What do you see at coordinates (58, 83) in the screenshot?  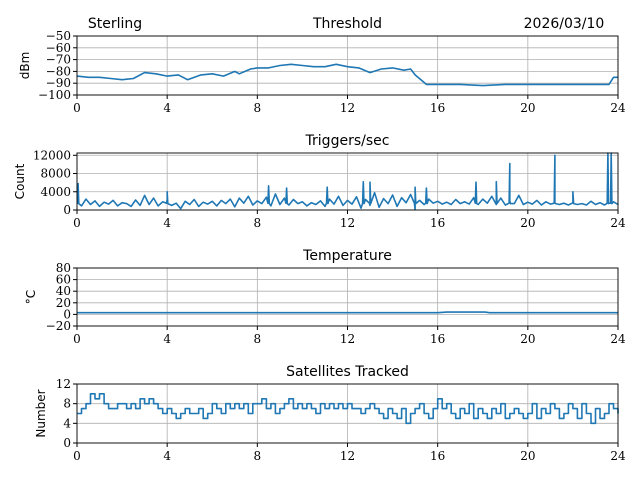 I see `y-tick-label: −90` at bounding box center [58, 83].